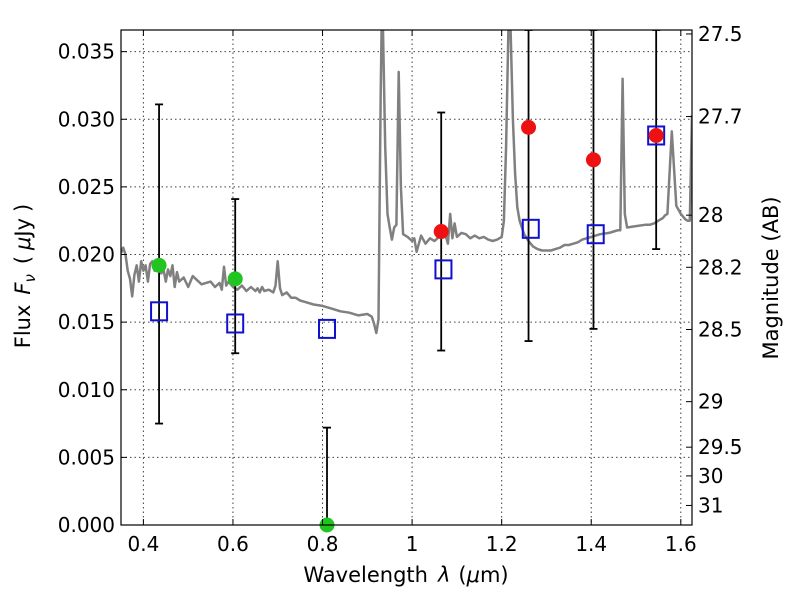 This screenshot has height=600, width=800. What do you see at coordinates (86, 390) in the screenshot?
I see `y-tick-label: 0.010` at bounding box center [86, 390].